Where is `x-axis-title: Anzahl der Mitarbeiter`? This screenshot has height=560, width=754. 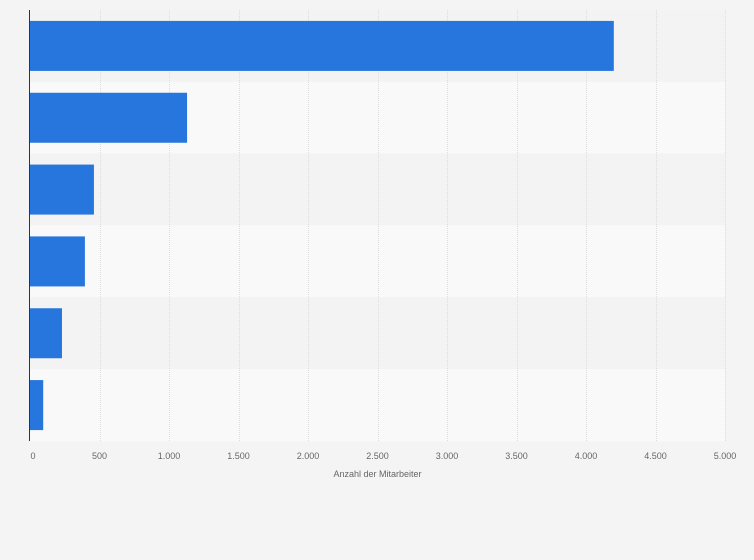
x-axis-title: Anzahl der Mitarbeiter is located at coordinates (377, 474).